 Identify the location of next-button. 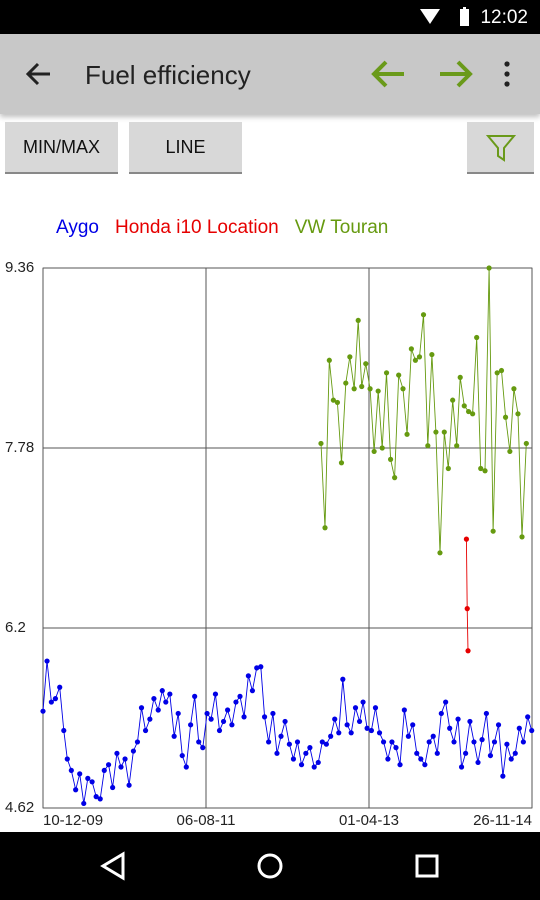
(456, 74).